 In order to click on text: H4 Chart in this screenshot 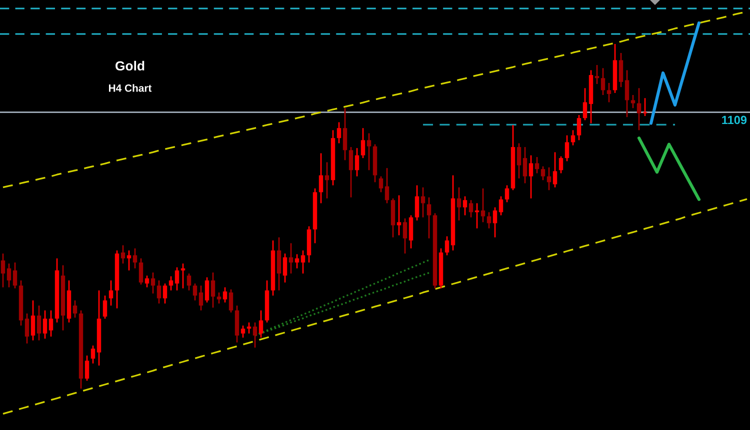, I will do `click(130, 88)`.